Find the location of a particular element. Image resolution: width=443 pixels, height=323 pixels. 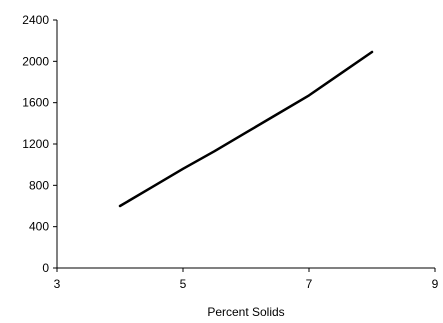

y-tick-label: 800 is located at coordinates (39, 185).